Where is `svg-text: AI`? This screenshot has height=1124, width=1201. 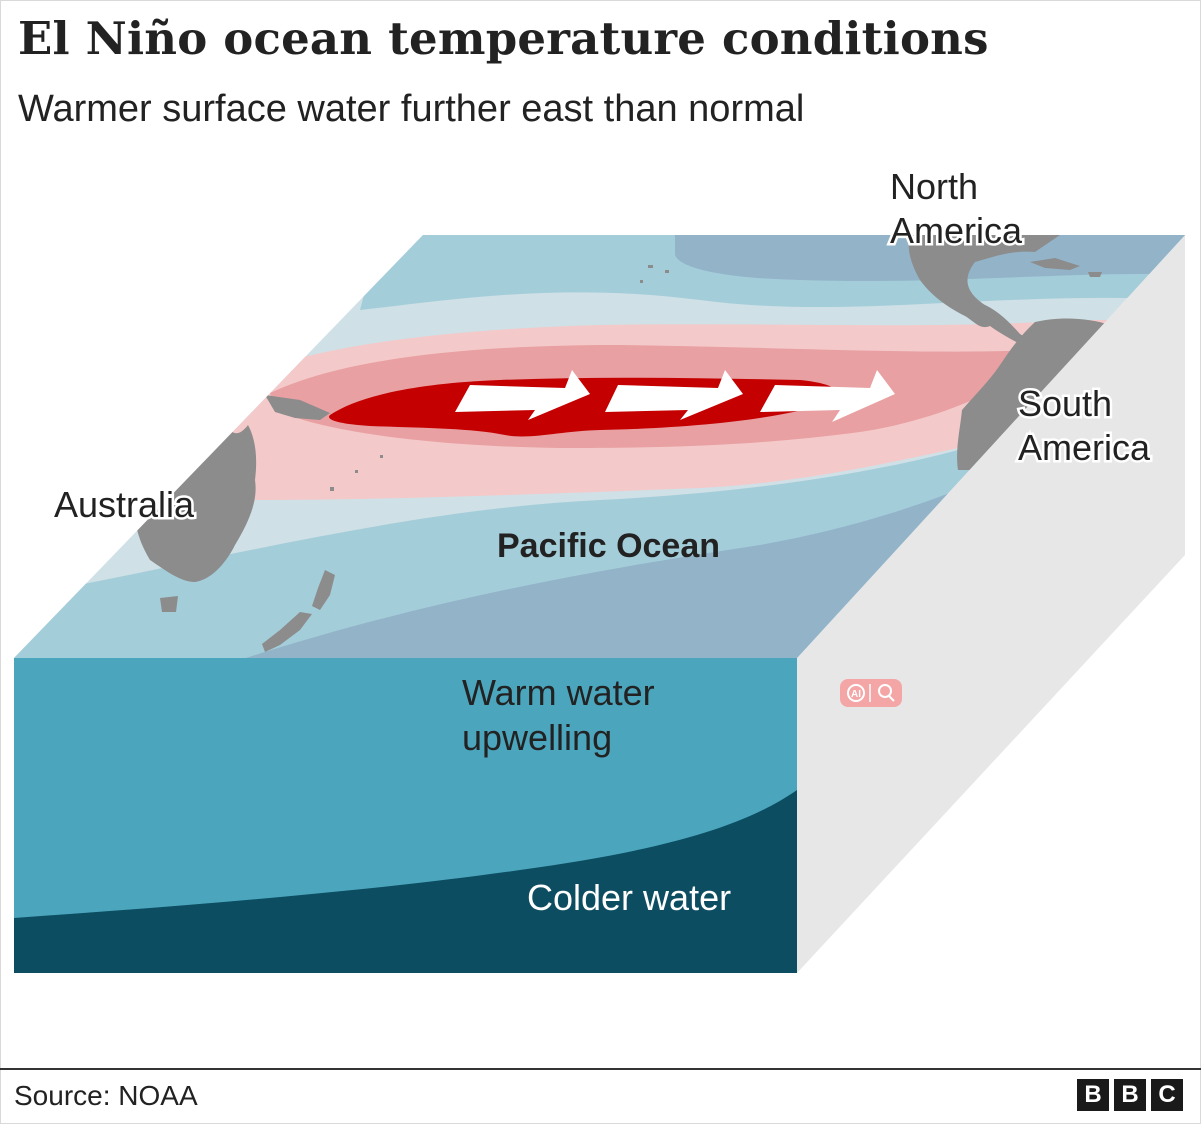 svg-text: AI is located at coordinates (856, 694).